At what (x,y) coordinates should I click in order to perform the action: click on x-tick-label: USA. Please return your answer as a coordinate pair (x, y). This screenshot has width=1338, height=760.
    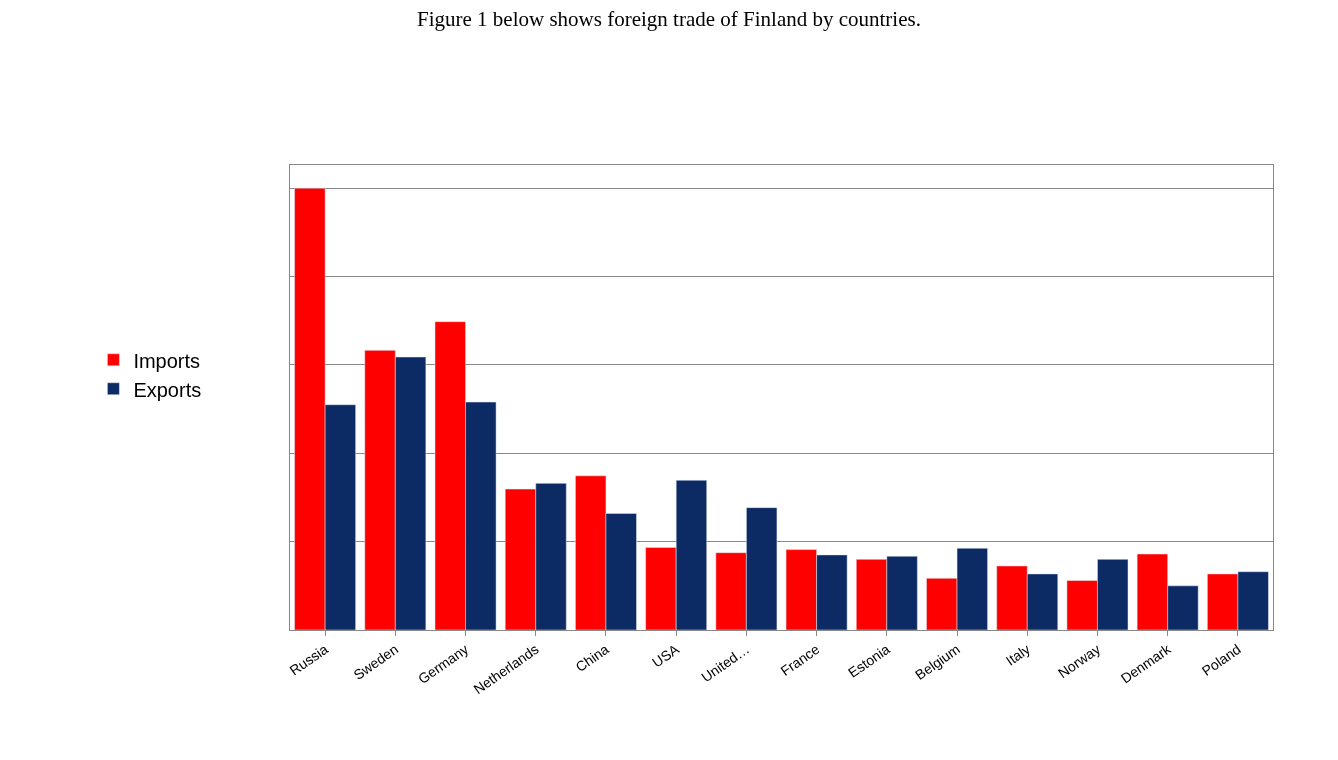
    Looking at the image, I should click on (666, 655).